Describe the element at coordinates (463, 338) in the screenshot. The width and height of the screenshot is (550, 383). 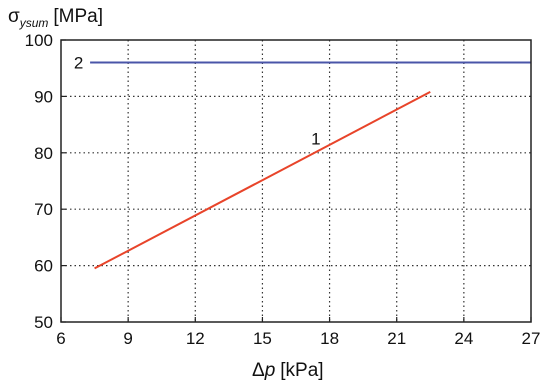
I see `x-tick-label: 24` at that location.